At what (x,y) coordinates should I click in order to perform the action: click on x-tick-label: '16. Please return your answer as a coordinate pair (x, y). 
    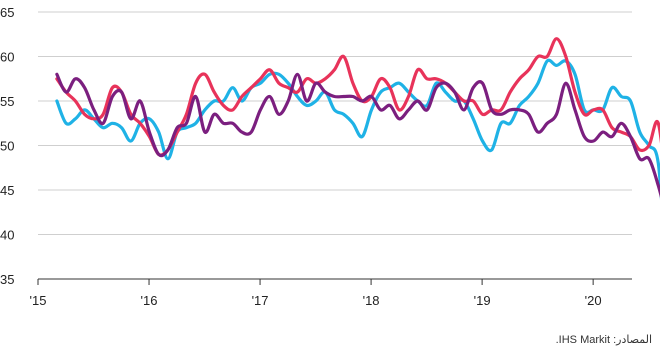
    Looking at the image, I should click on (149, 300).